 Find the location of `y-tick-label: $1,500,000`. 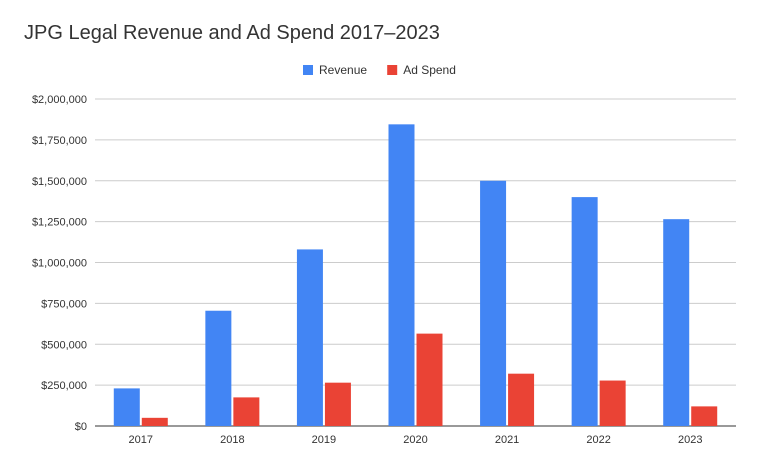

y-tick-label: $1,500,000 is located at coordinates (59, 182).